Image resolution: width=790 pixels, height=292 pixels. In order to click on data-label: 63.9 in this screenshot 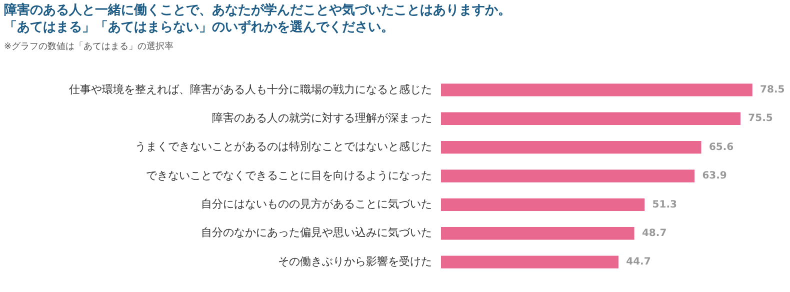, I will do `click(714, 176)`.